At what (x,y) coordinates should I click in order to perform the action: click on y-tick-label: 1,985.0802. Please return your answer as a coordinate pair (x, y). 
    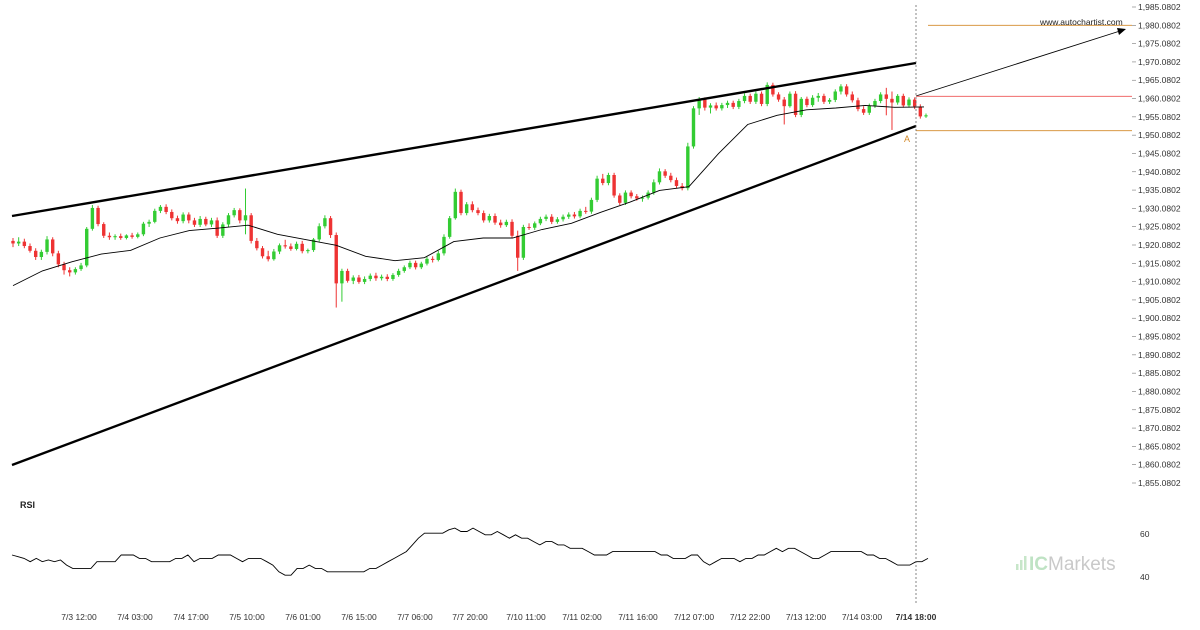
    Looking at the image, I should click on (1159, 7).